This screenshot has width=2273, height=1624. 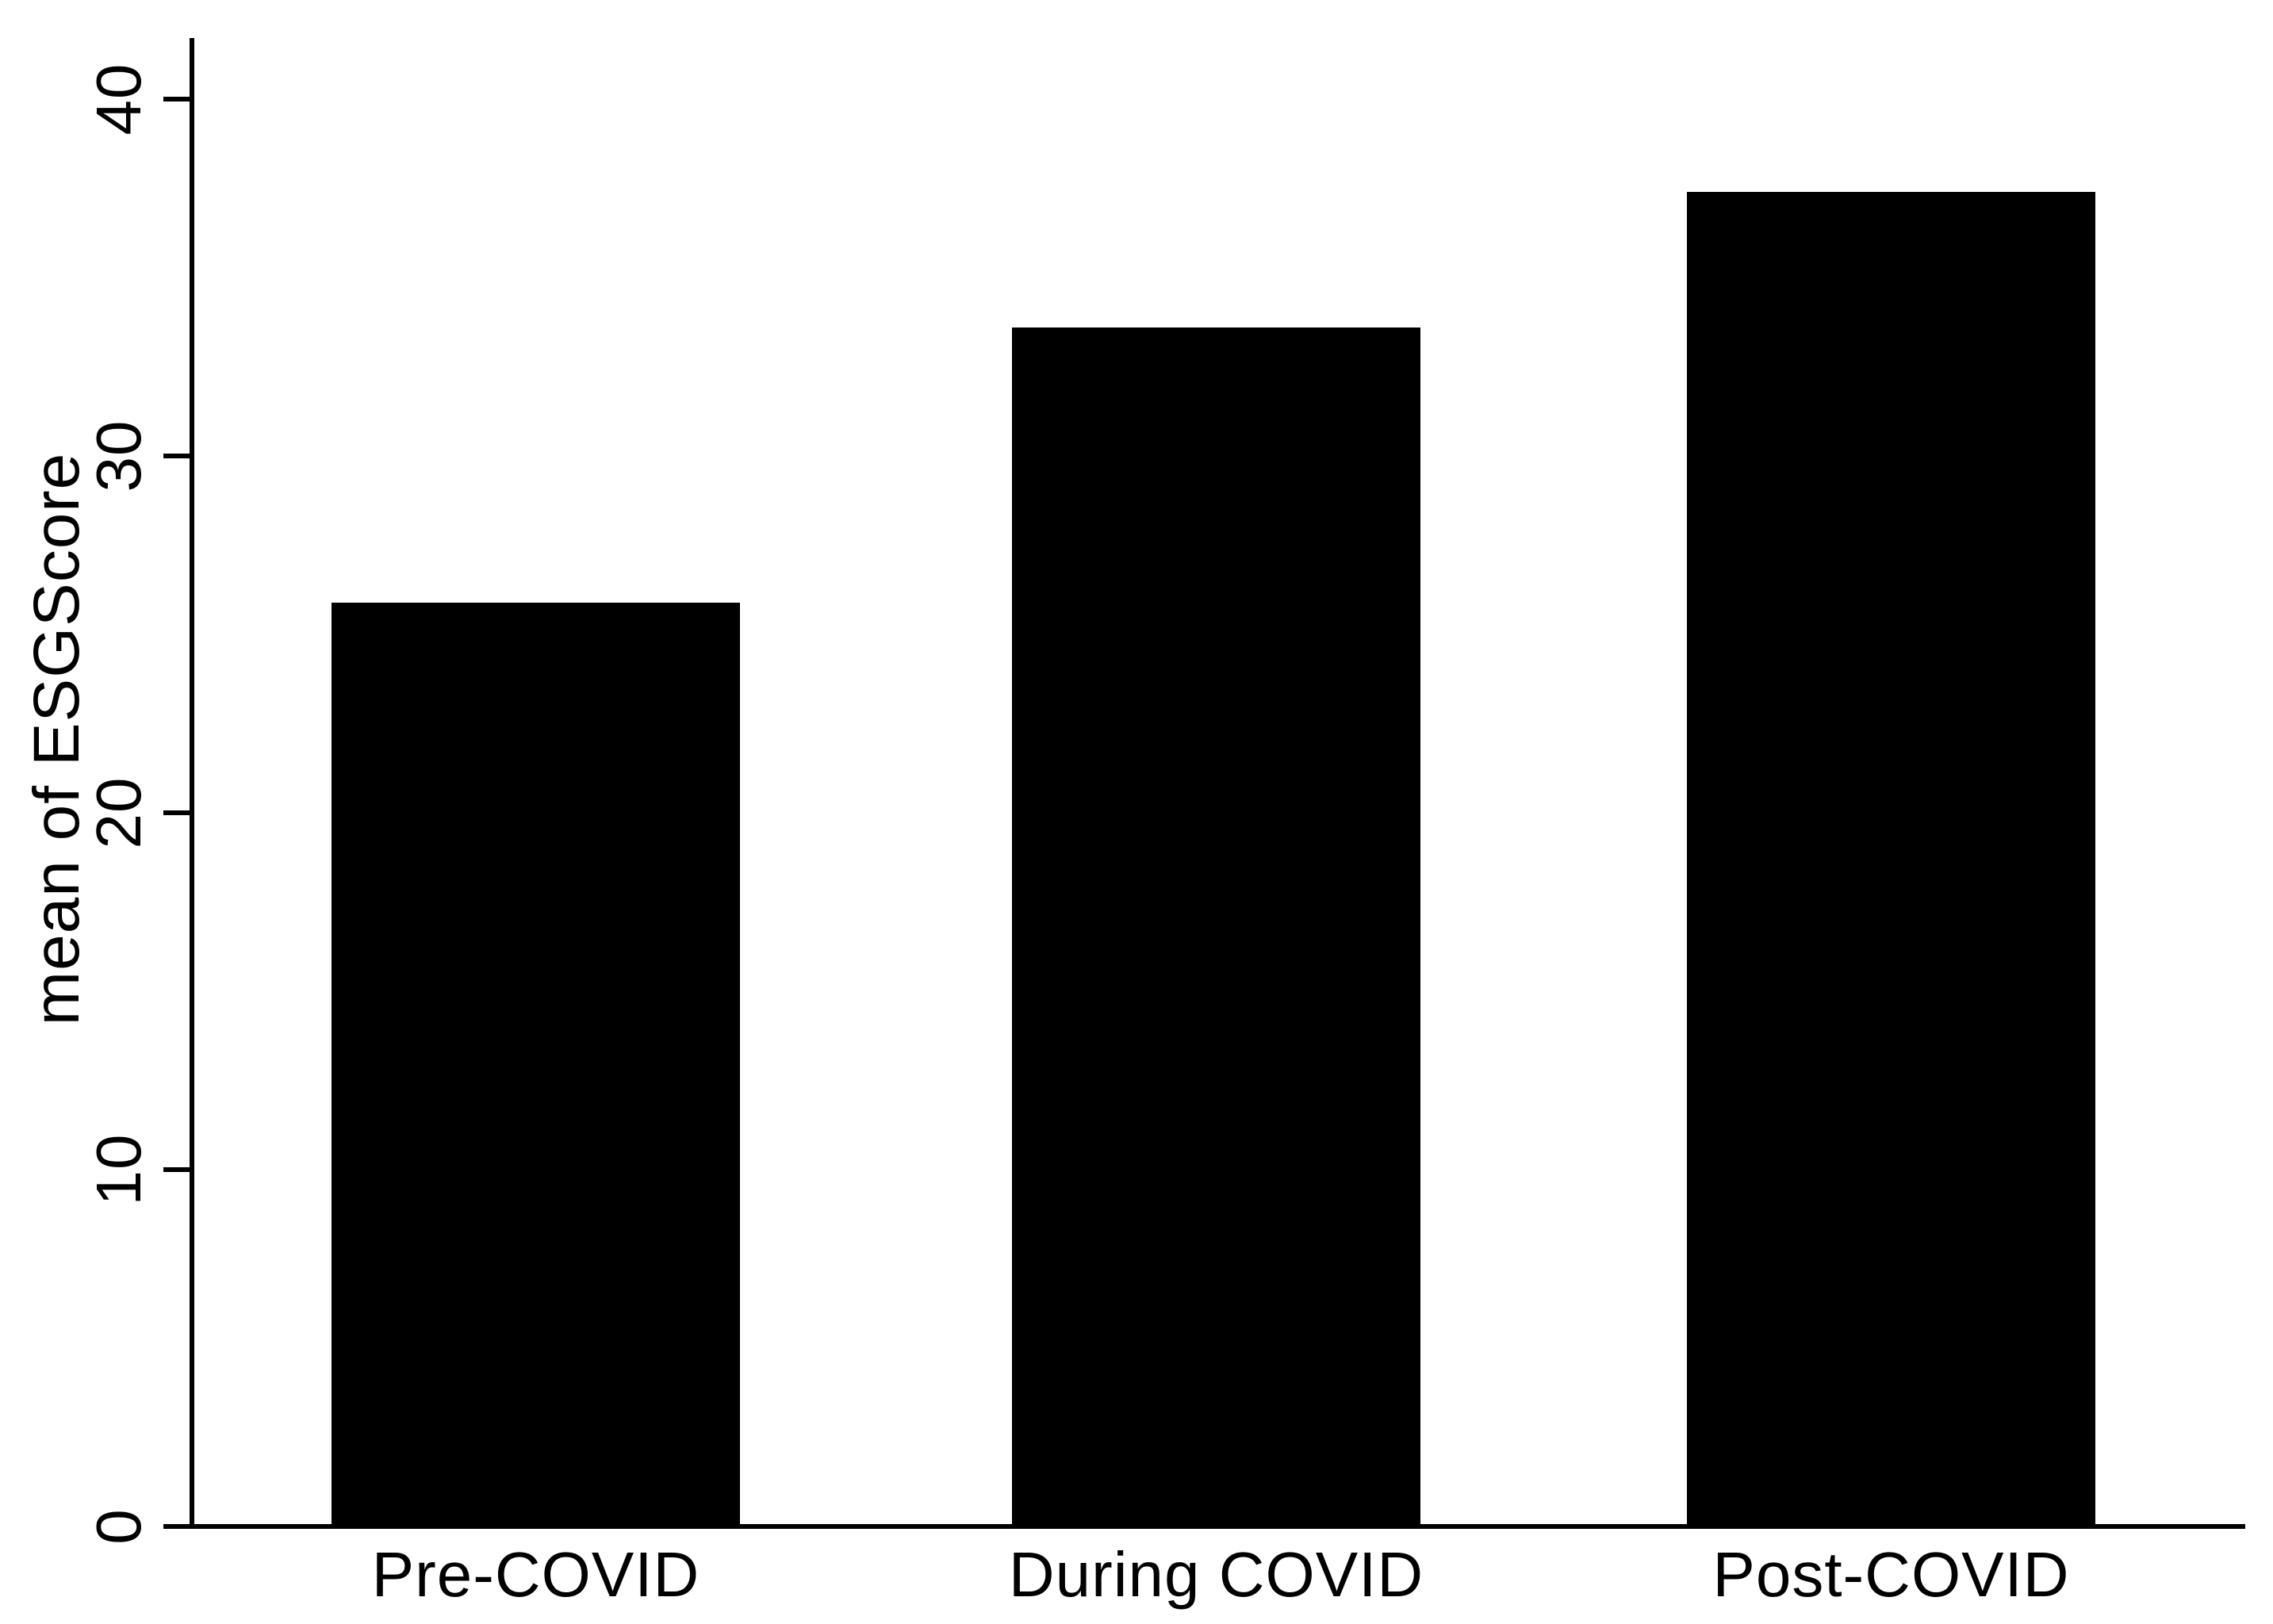 I want to click on y-axis-line, so click(x=192, y=783).